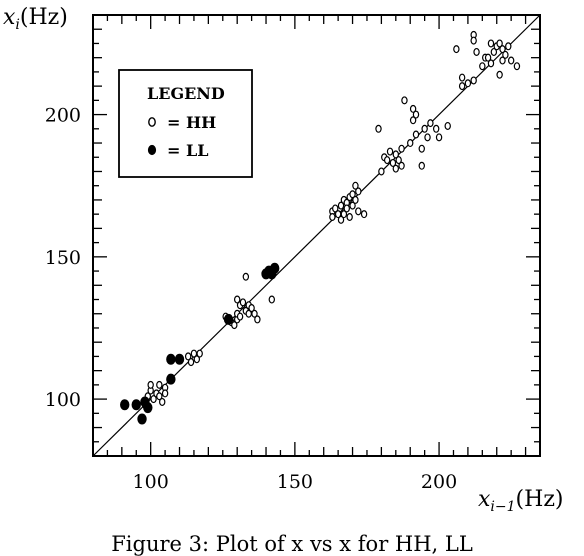 The width and height of the screenshot is (584, 556). Describe the element at coordinates (9, 17) in the screenshot. I see `y-axis-var: x` at that location.